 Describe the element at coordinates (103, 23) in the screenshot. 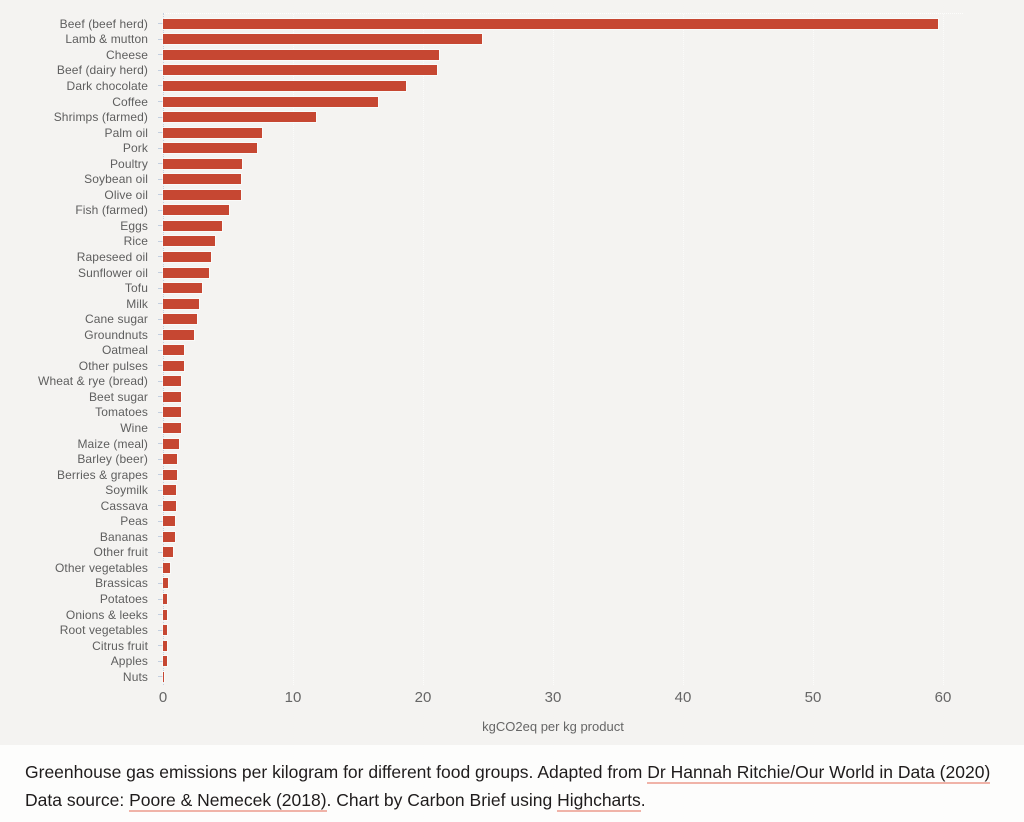

I see `category-label: Beef (beef herd)` at that location.